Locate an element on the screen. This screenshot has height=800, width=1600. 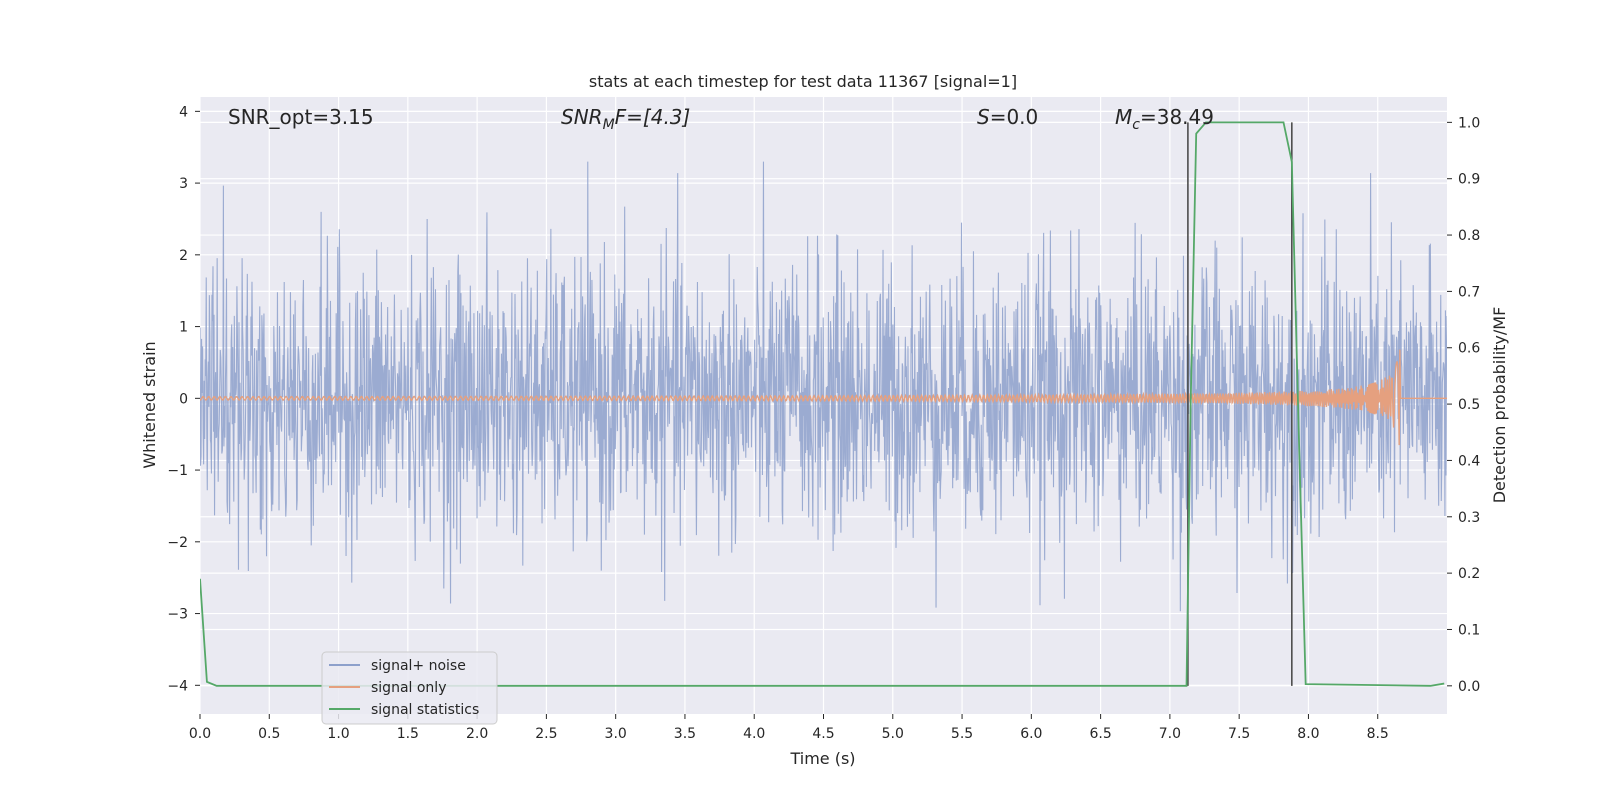
x-tick-label: 1.0 is located at coordinates (338, 734).